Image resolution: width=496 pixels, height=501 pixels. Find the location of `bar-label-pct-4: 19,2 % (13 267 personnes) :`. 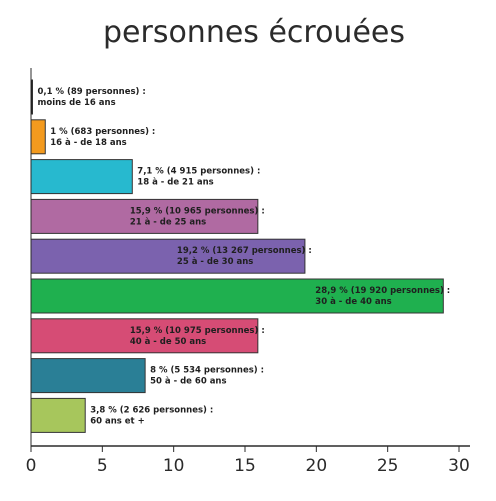

bar-label-pct-4: 19,2 % (13 267 personnes) : is located at coordinates (244, 251).